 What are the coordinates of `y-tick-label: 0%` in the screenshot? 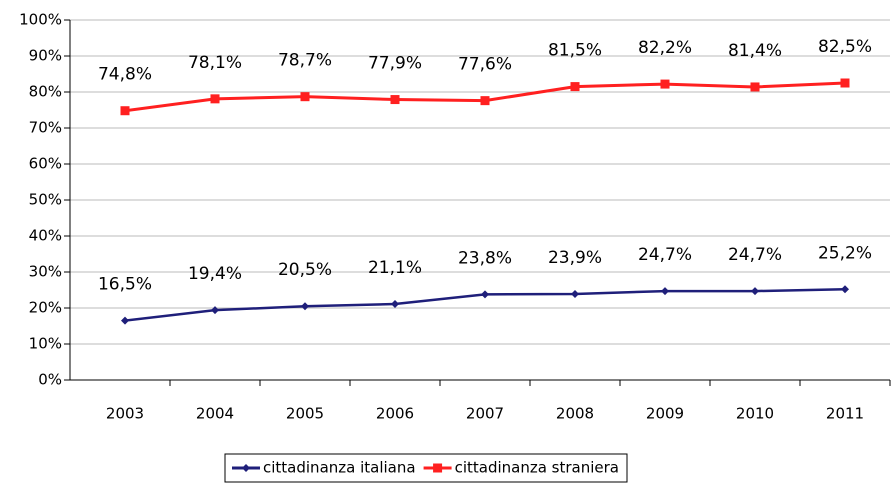 It's located at (50, 380).